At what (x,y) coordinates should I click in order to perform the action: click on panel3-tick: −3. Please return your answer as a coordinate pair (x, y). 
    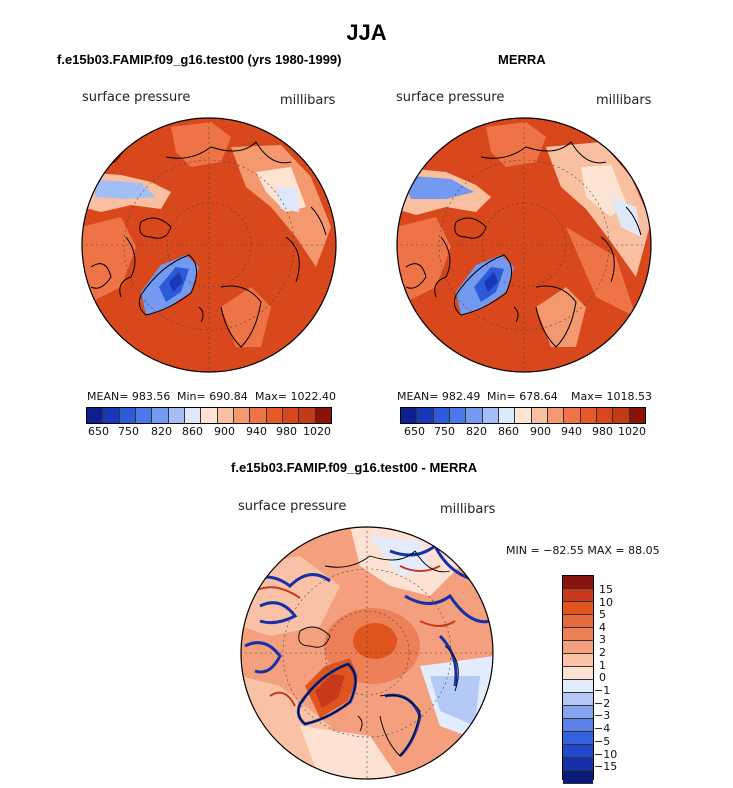
    Looking at the image, I should click on (602, 715).